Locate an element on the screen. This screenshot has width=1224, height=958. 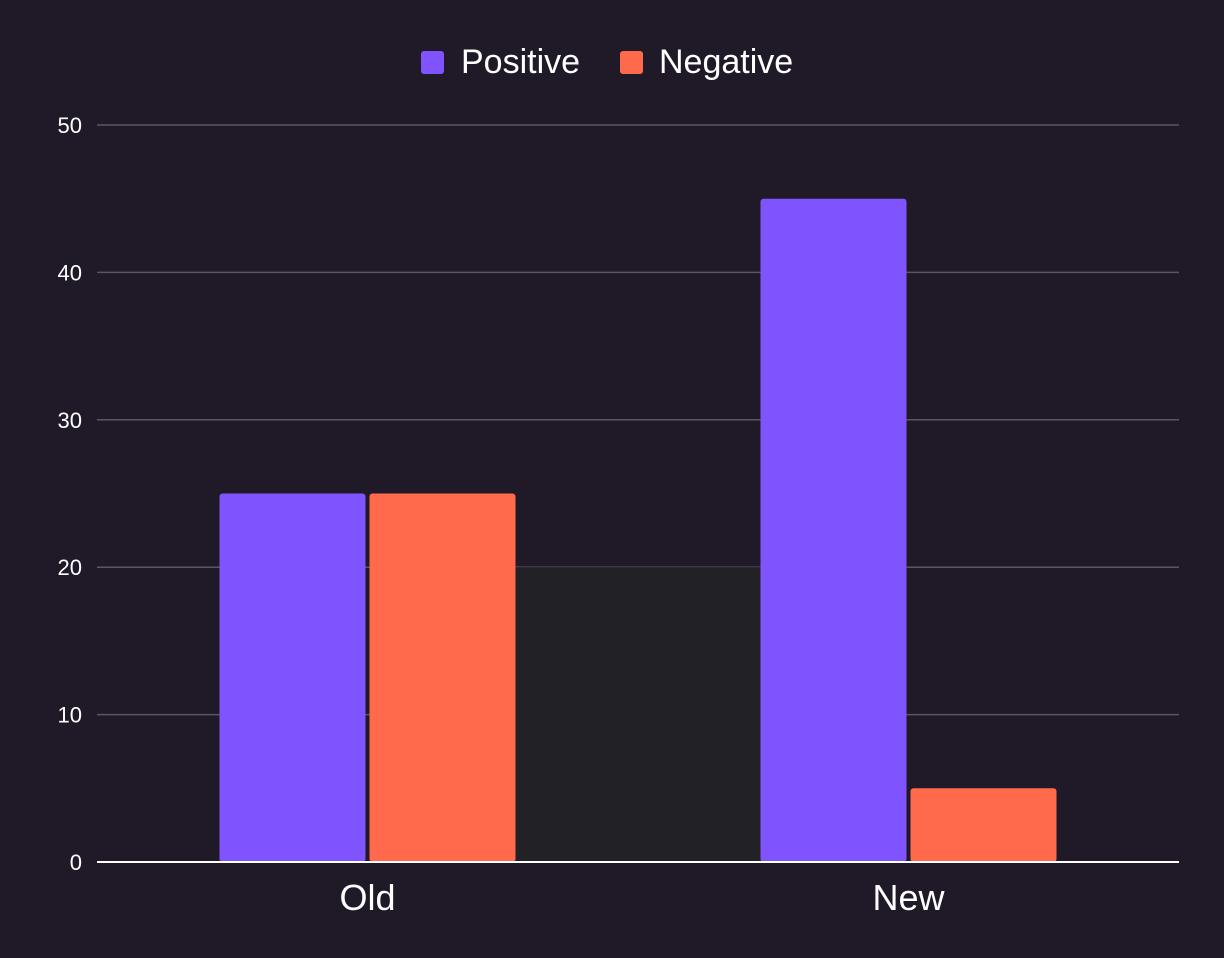
x-tick-label: Old is located at coordinates (367, 897).